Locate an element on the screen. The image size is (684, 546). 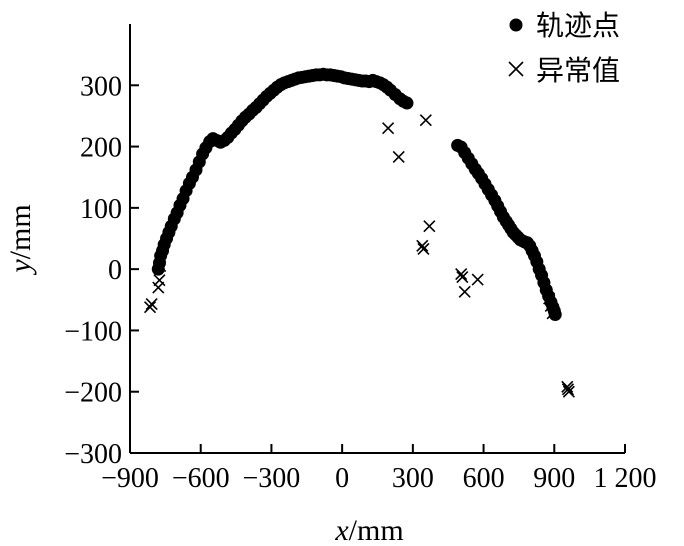
y-tick-label: 0 is located at coordinates (115, 270).